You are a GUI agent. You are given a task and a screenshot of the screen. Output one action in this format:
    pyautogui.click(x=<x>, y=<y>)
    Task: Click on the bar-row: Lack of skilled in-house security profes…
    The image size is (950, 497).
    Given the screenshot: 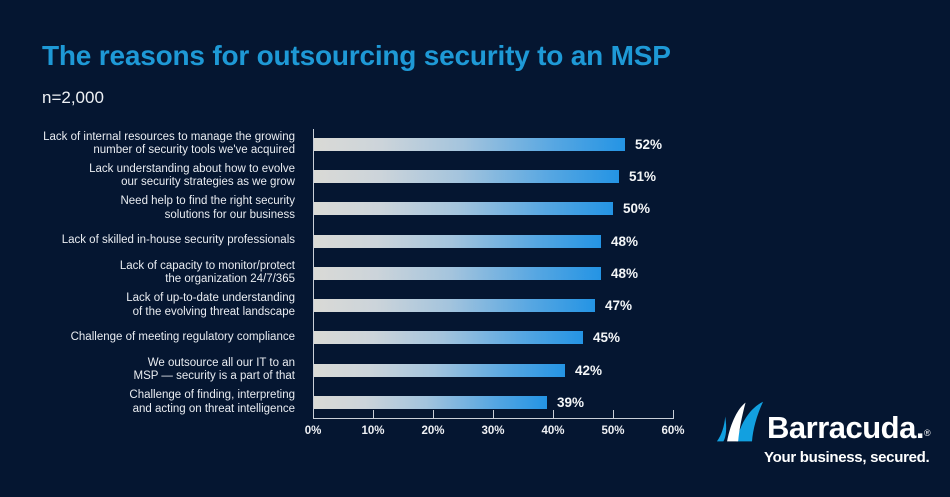 What is the action you would take?
    pyautogui.click(x=475, y=241)
    